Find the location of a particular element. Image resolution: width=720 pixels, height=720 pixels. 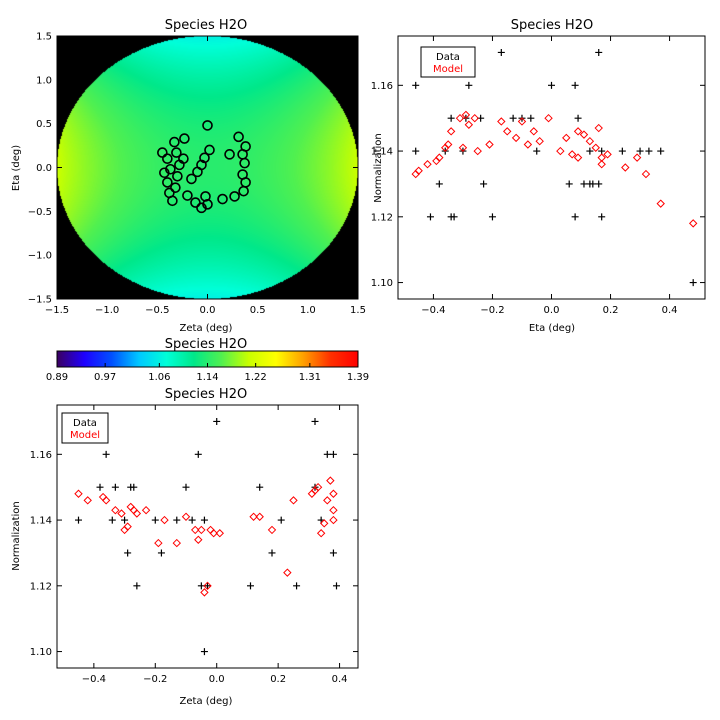

eta-legend: Data Model is located at coordinates (448, 62).